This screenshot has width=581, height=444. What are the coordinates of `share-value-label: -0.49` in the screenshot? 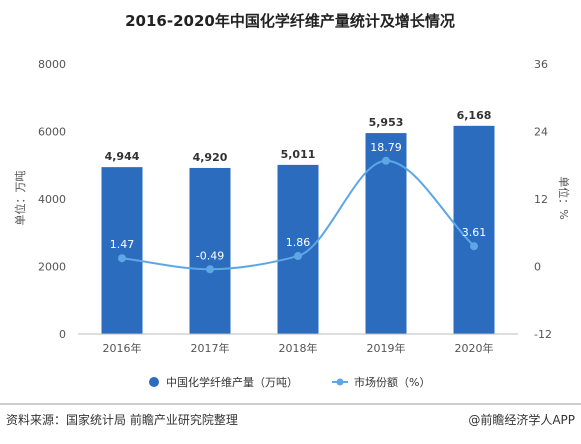 It's located at (210, 255).